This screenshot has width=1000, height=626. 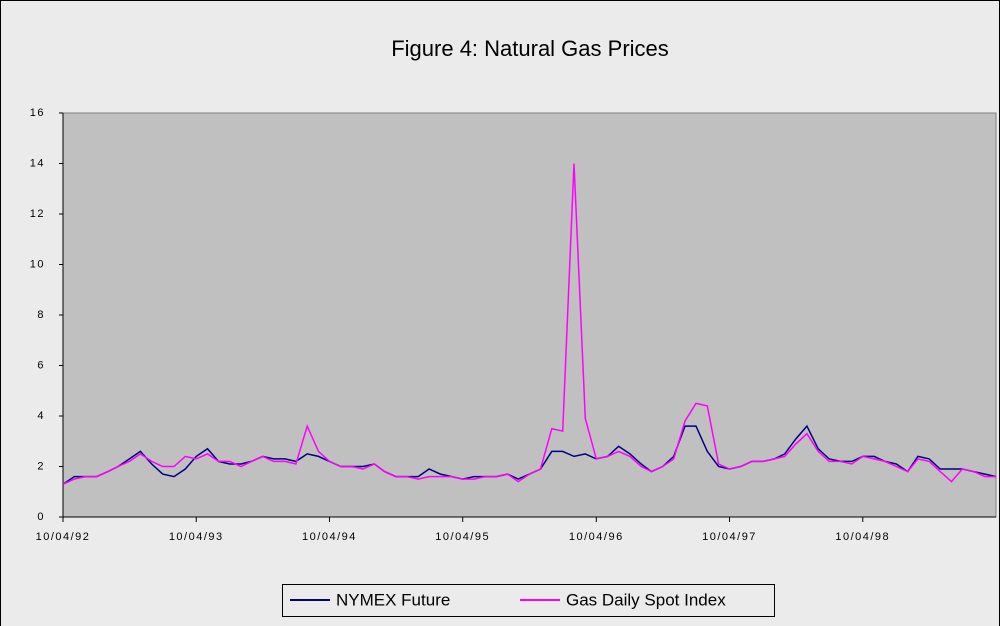 What do you see at coordinates (41, 466) in the screenshot?
I see `y-tick-label: 2` at bounding box center [41, 466].